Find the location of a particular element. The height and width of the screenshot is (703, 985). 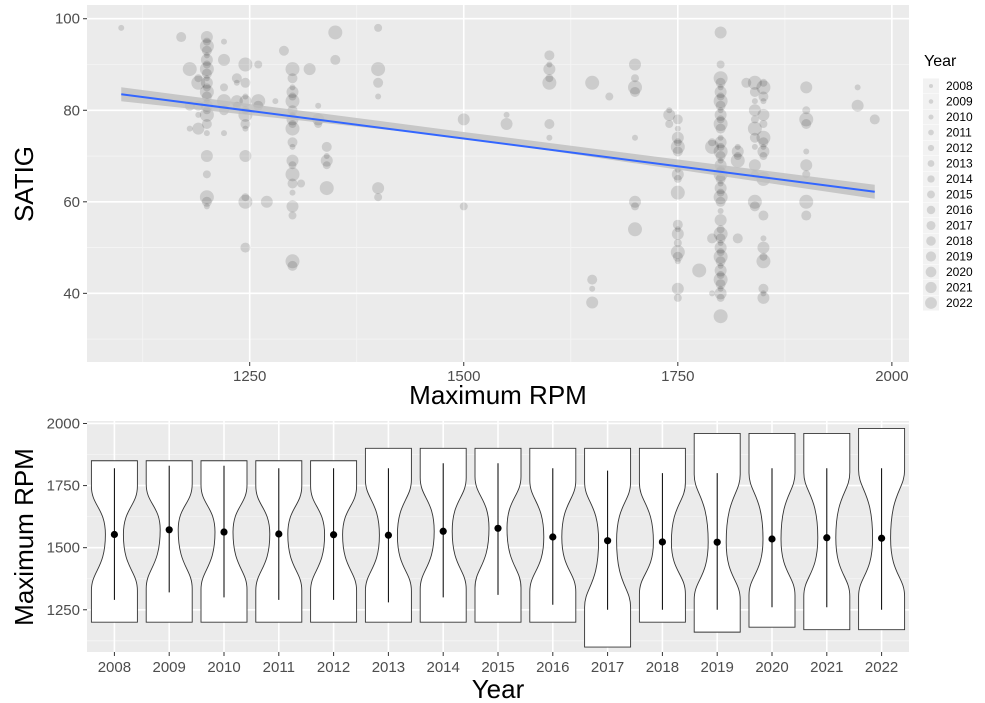

violin-x-tick-label: 2016 is located at coordinates (552, 667).